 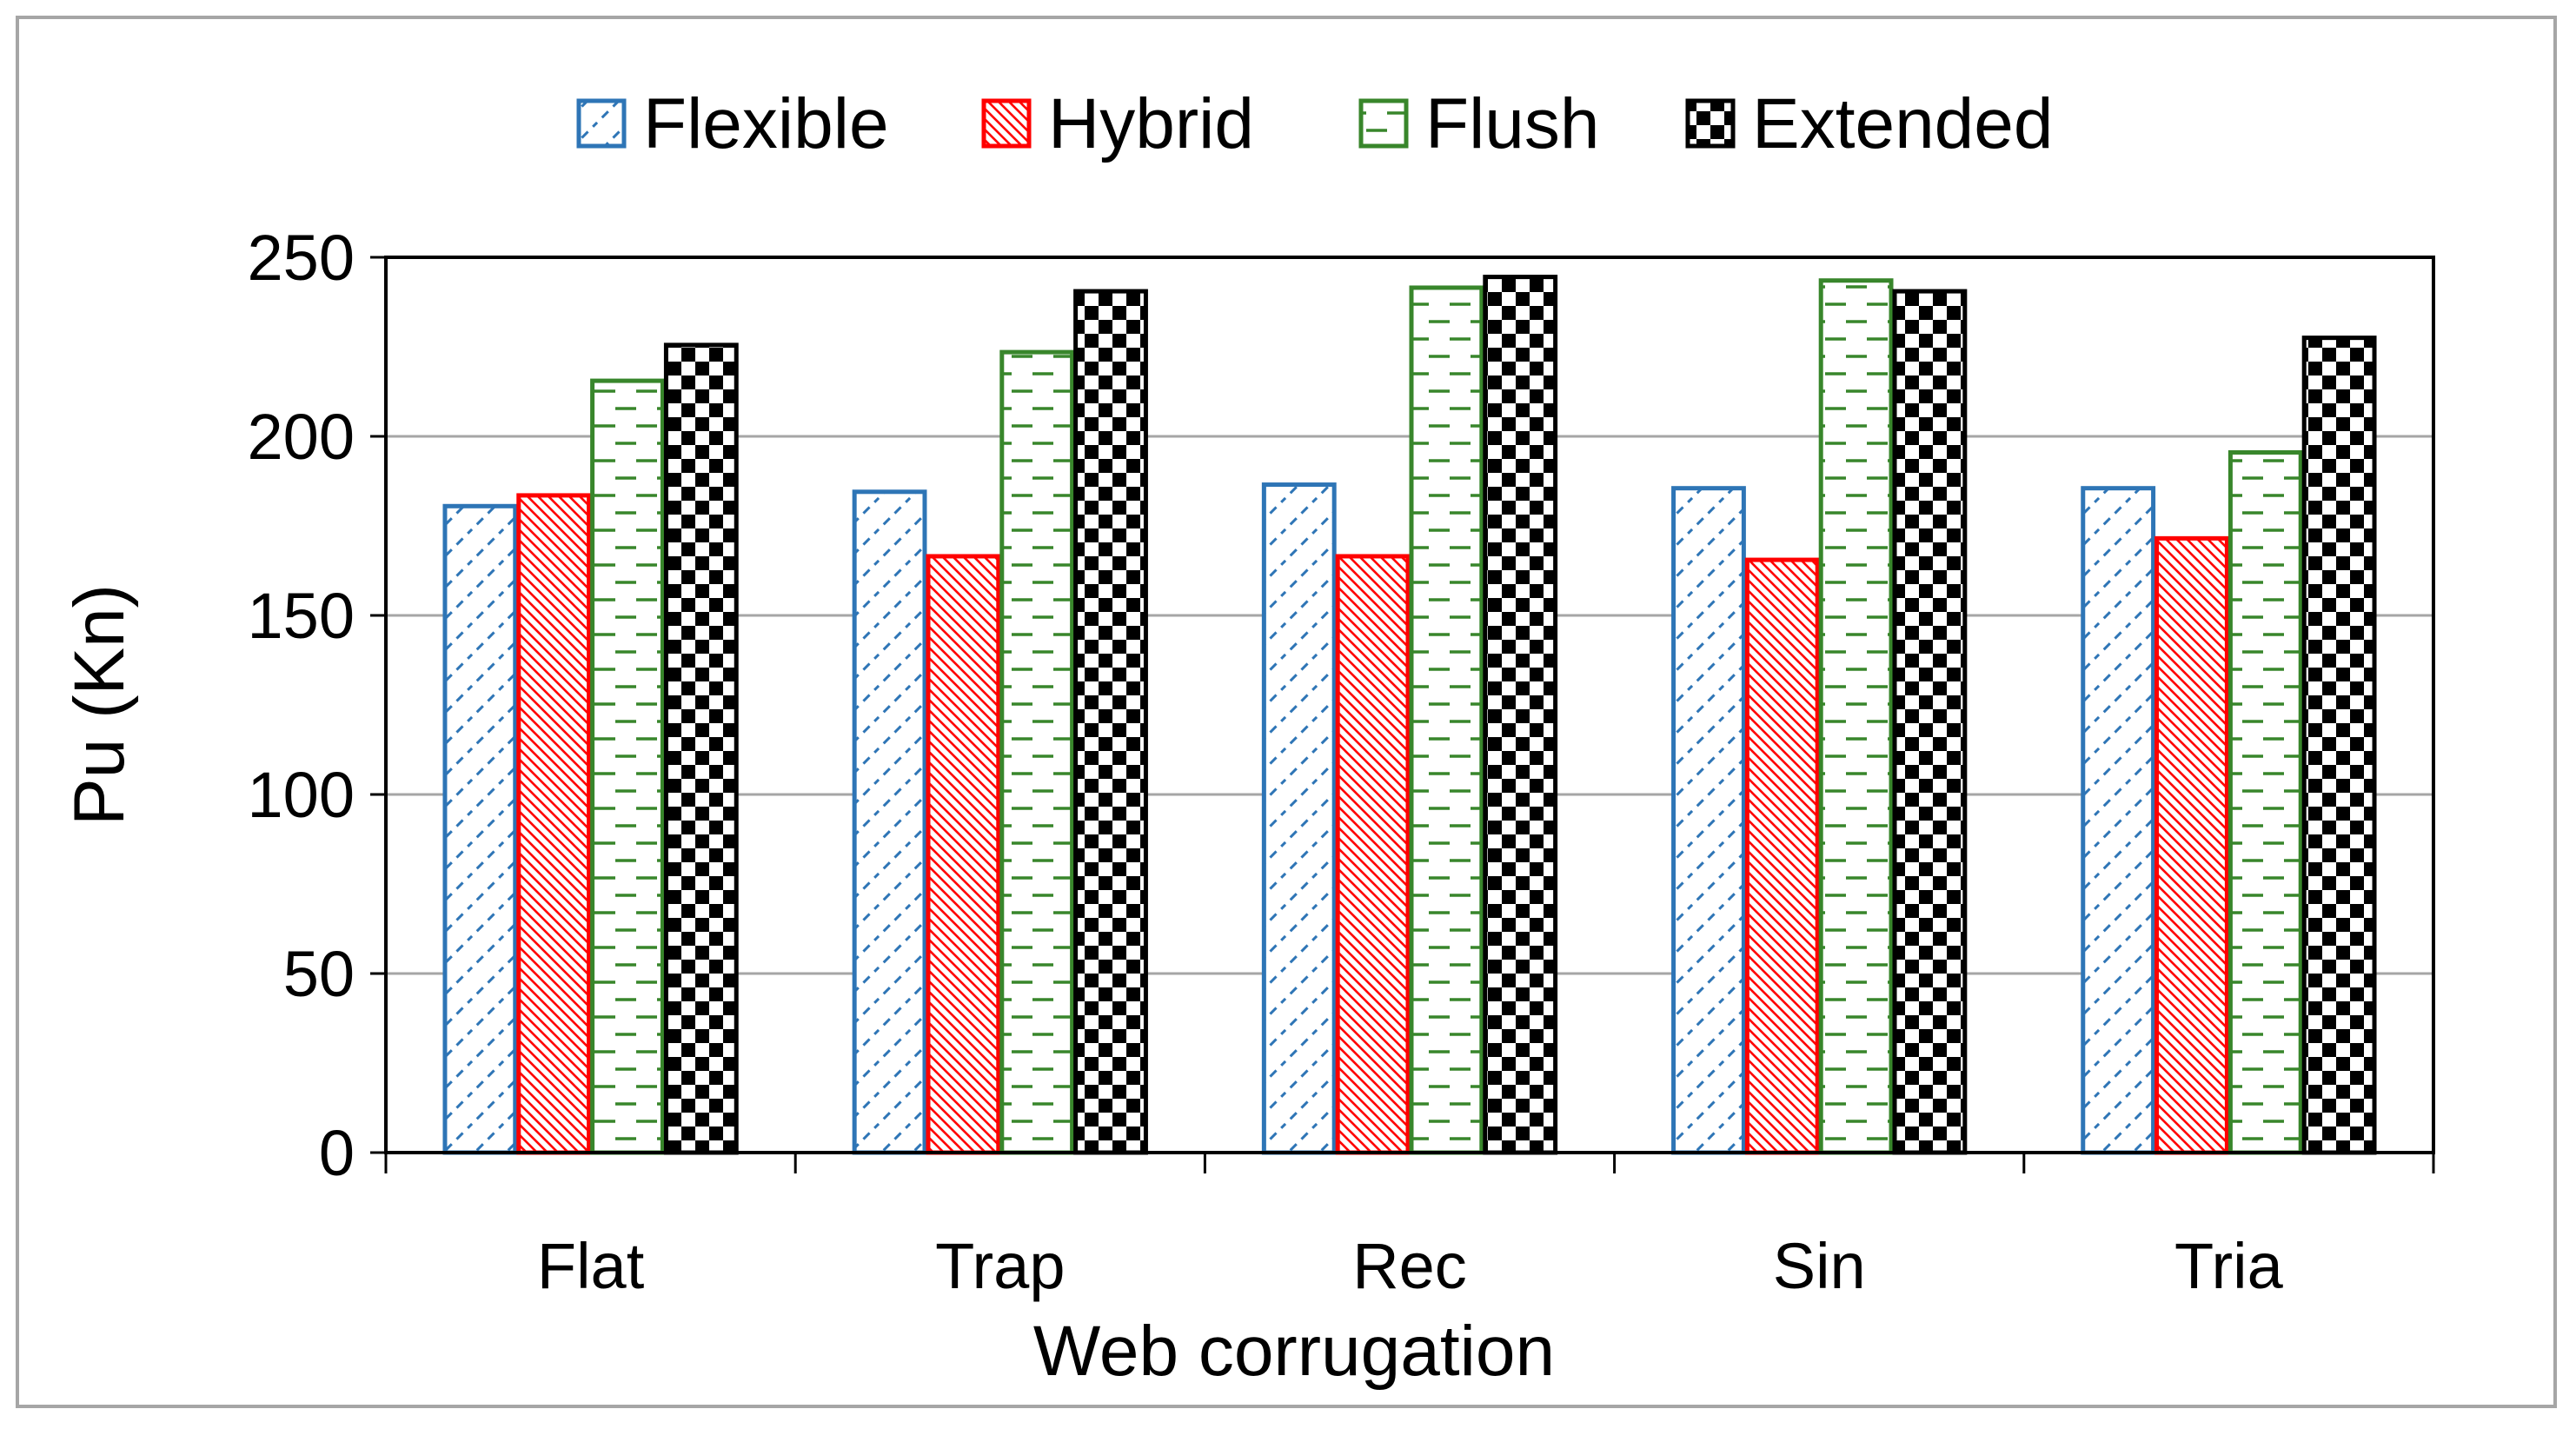 What do you see at coordinates (1299, 818) in the screenshot?
I see `bar-rec-flexible` at bounding box center [1299, 818].